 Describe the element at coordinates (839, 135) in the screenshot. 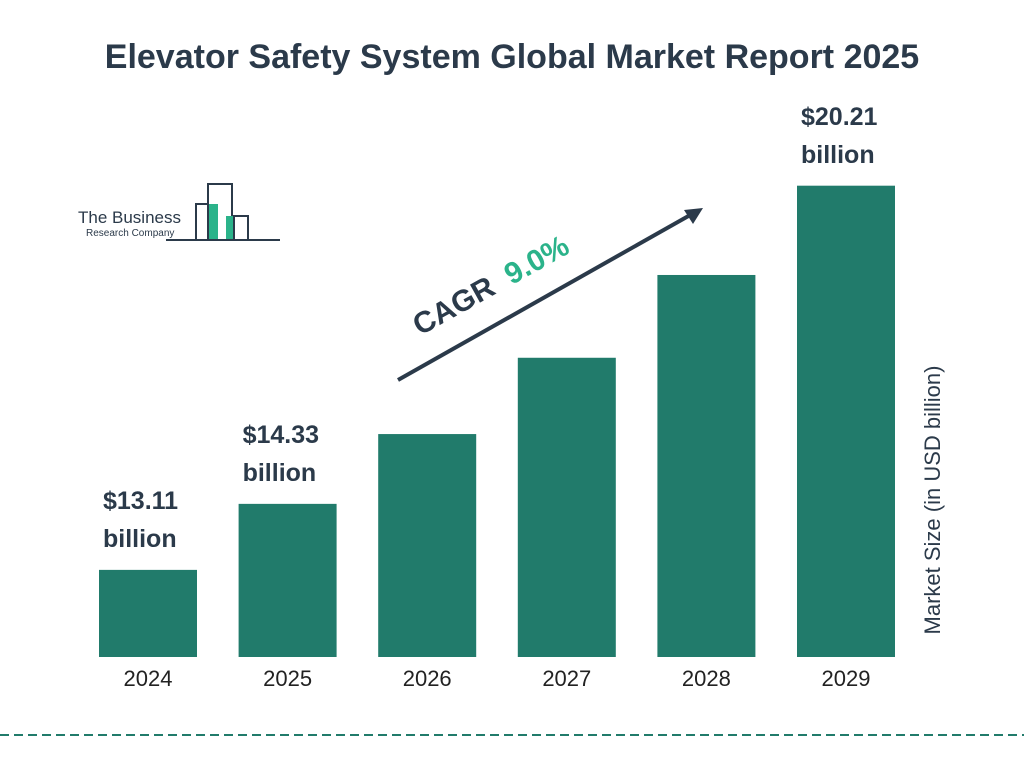

I see `value-label: $20.21 billion` at that location.